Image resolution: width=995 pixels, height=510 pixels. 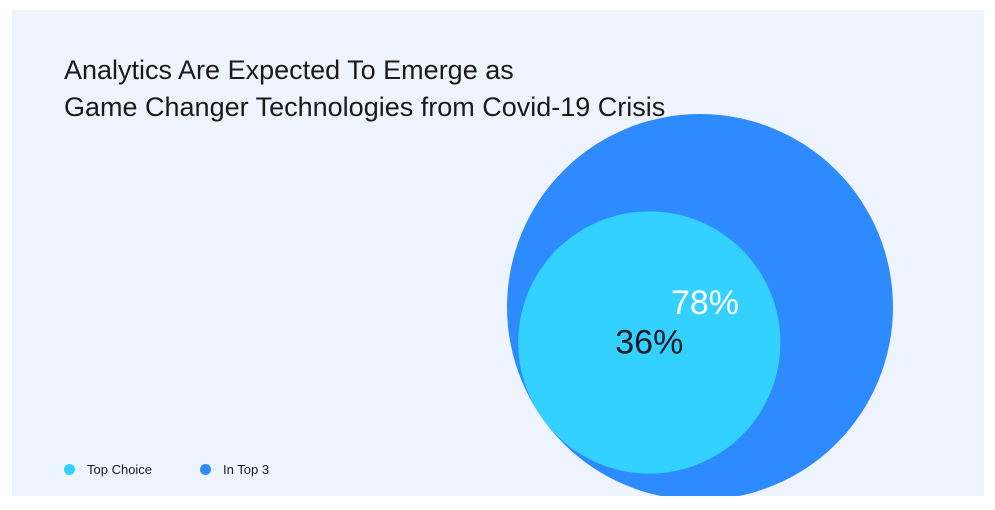 What do you see at coordinates (190, 469) in the screenshot?
I see `chart-legend: Top Choice In Top 3` at bounding box center [190, 469].